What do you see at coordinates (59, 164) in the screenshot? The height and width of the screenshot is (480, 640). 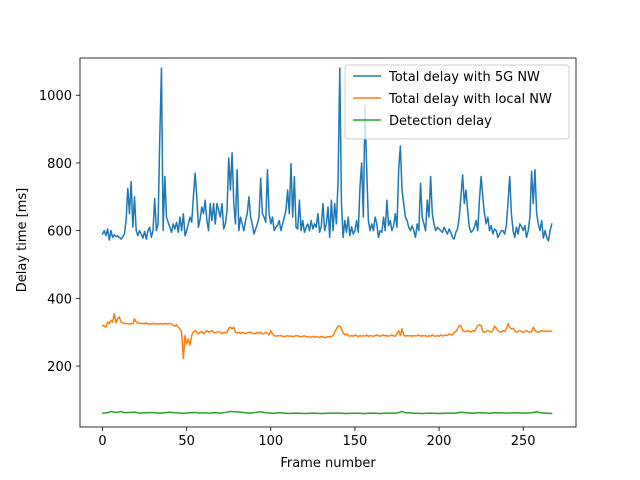 I see `y-tick-label: 800` at bounding box center [59, 164].